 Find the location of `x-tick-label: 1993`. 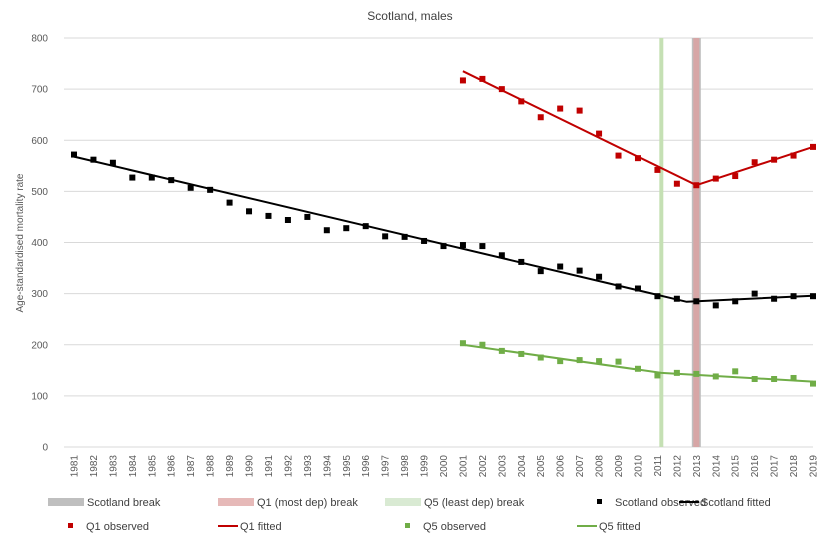

x-tick-label: 1993 is located at coordinates (308, 466).